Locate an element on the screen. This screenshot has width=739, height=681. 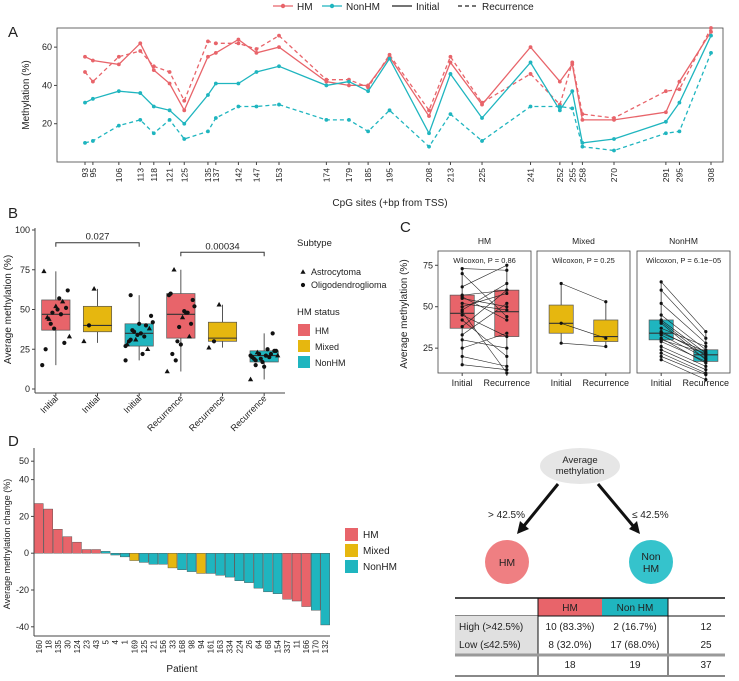
x-tick-label: 174 is located at coordinates (326, 175).